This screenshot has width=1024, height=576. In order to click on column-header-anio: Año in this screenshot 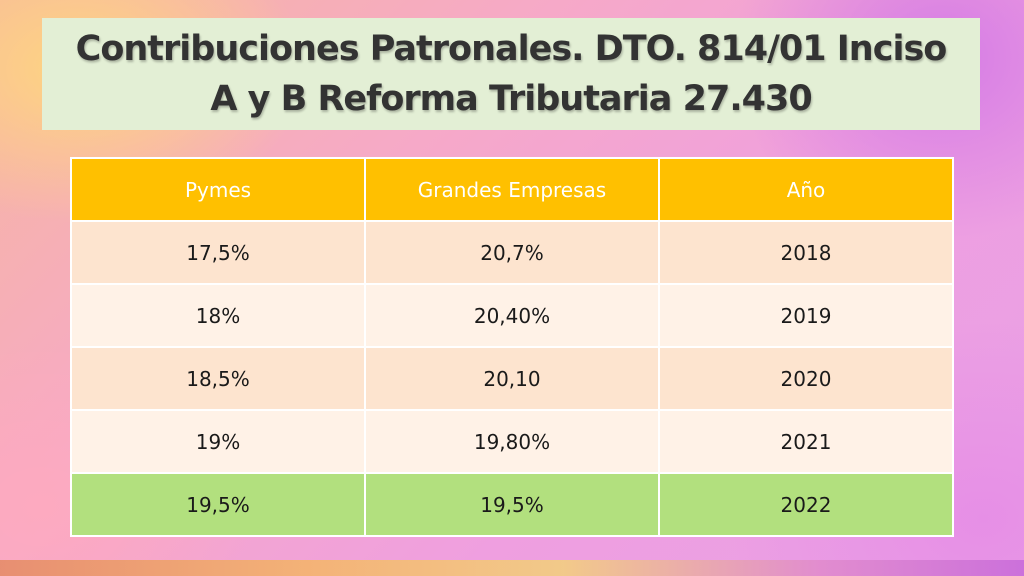, I will do `click(806, 189)`.